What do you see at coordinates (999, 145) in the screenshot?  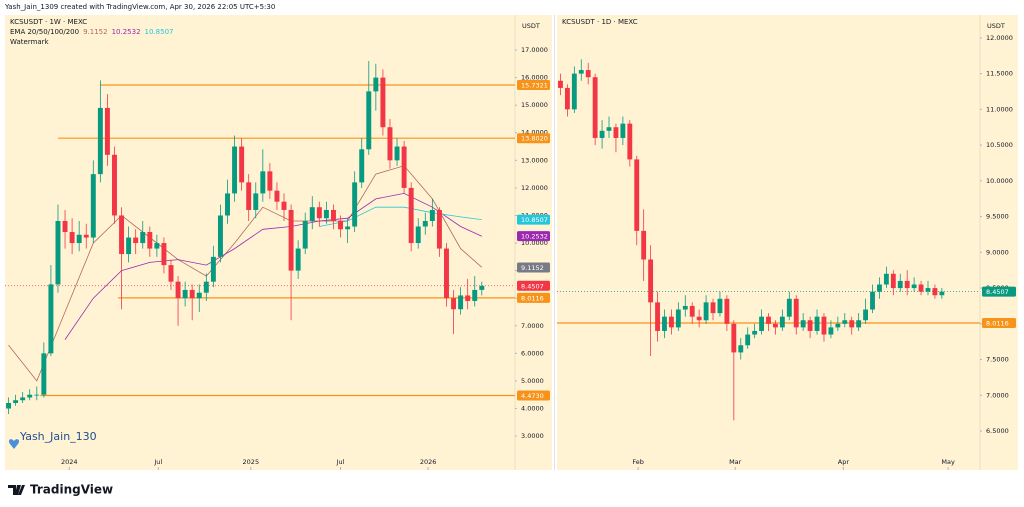 I see `y-tick-label: 10.5000` at bounding box center [999, 145].